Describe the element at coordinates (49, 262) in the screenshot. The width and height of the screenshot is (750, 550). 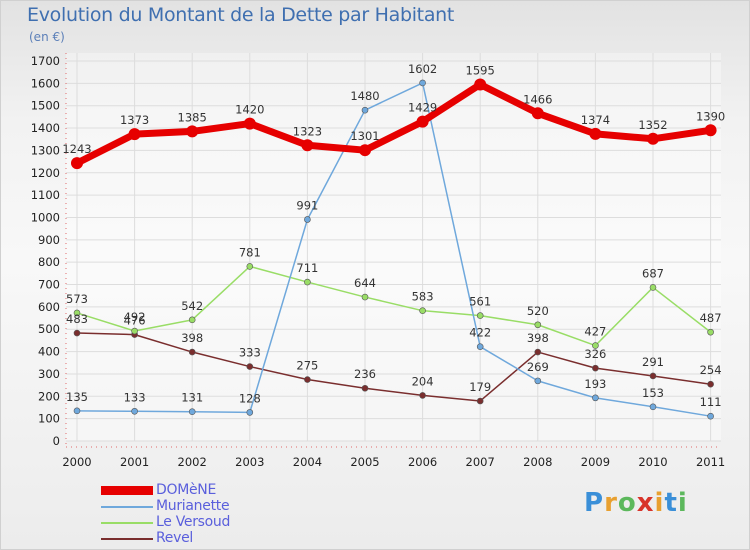
I see `y-tick-label: 800` at that location.